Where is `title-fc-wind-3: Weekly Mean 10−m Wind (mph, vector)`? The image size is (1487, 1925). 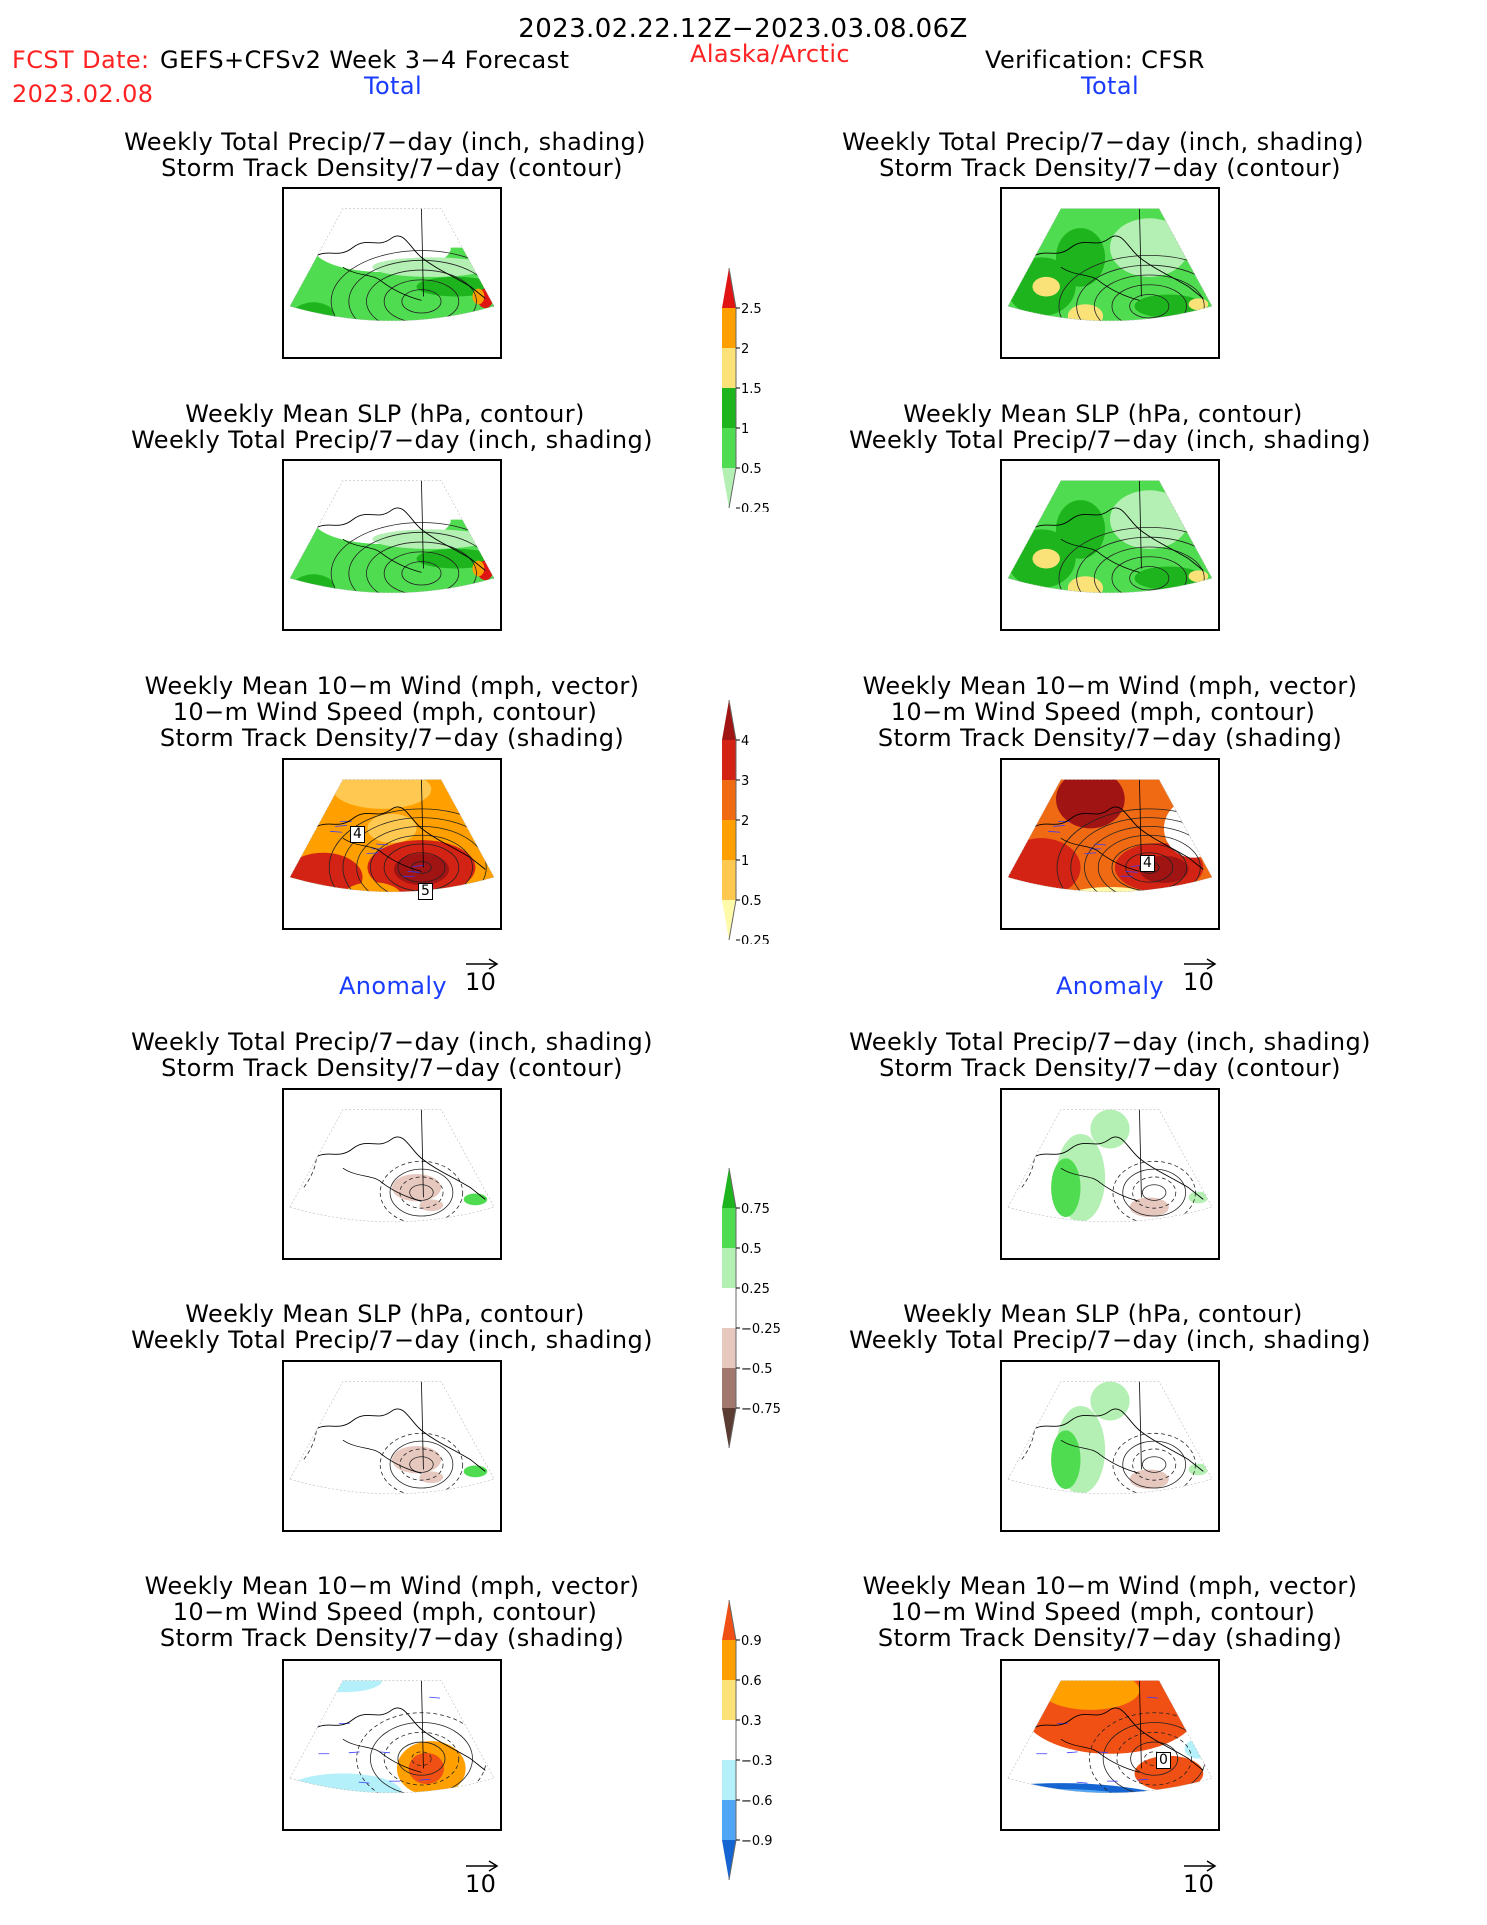 title-fc-wind-3: Weekly Mean 10−m Wind (mph, vector) is located at coordinates (392, 686).